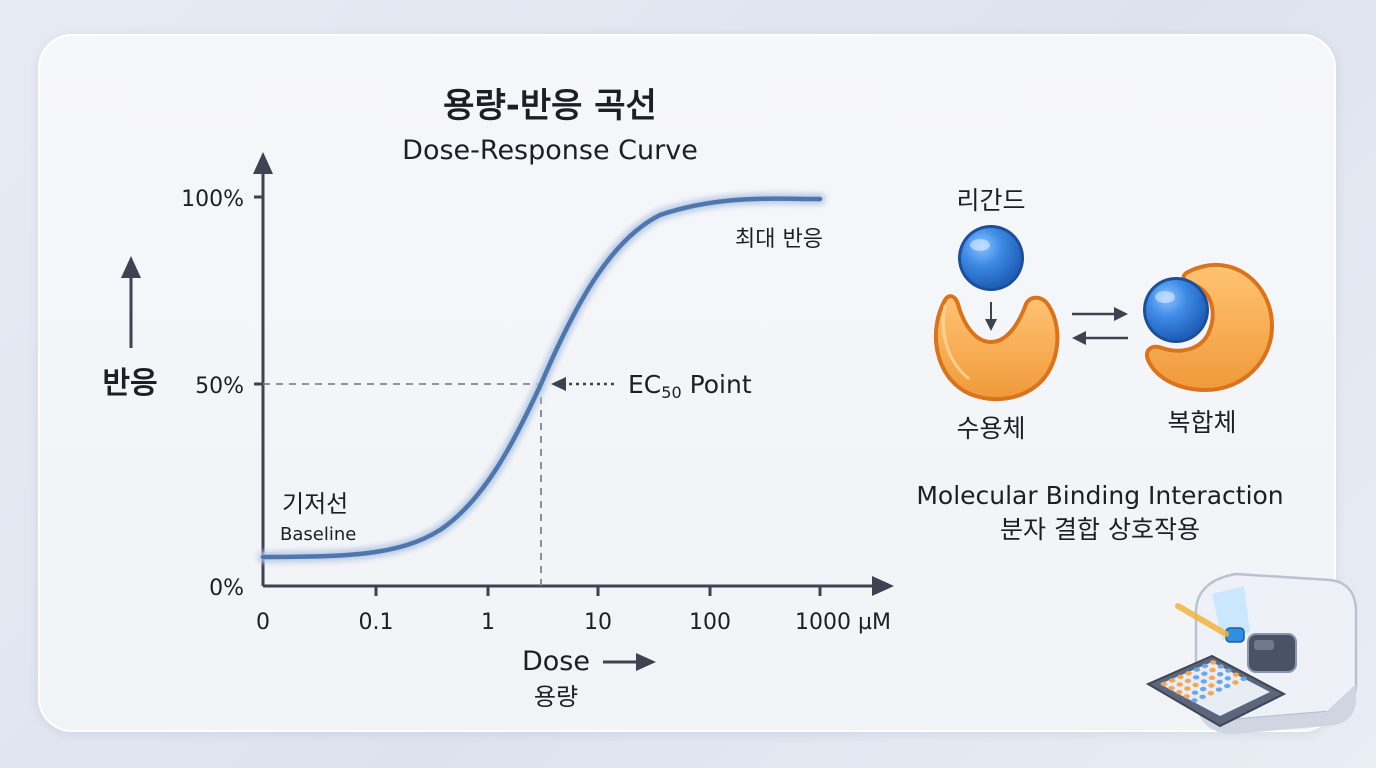  What do you see at coordinates (671, 392) in the screenshot?
I see `ec50-subscript: 50` at bounding box center [671, 392].